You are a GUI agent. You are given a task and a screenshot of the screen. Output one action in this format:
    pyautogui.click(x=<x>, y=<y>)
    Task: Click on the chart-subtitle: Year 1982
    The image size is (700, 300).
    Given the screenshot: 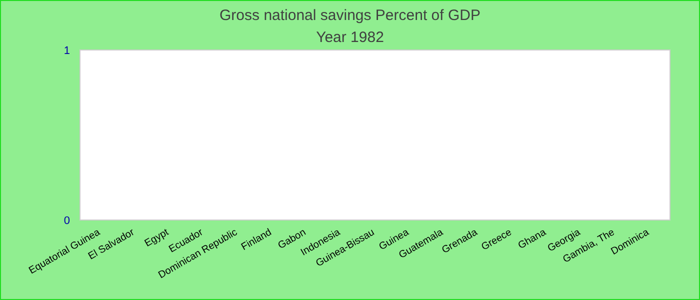 What is the action you would take?
    pyautogui.click(x=350, y=37)
    